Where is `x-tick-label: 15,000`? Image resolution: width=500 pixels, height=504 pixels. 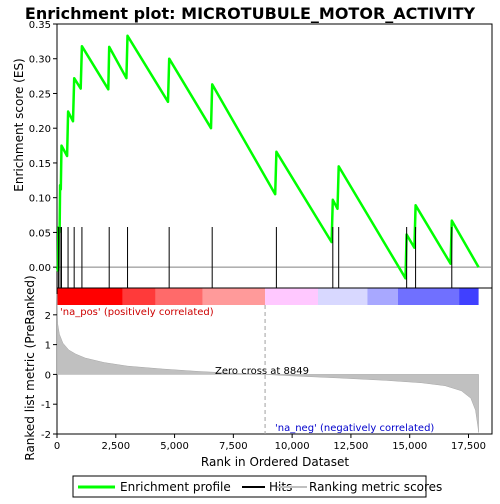
x-tick-label: 15,000 is located at coordinates (409, 446).